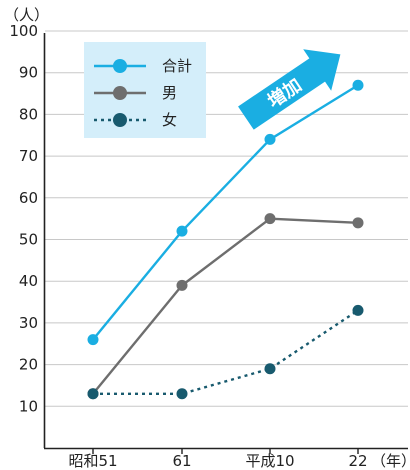  I want to click on x-axis-unit: （年）, so click(390, 461).